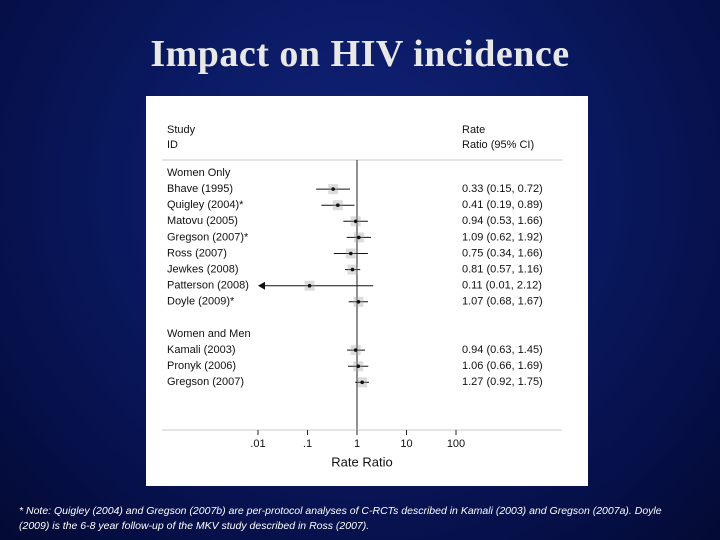 The height and width of the screenshot is (540, 720). What do you see at coordinates (502, 253) in the screenshot?
I see `ci-label: 0.75 (0.34, 1.66)` at bounding box center [502, 253].